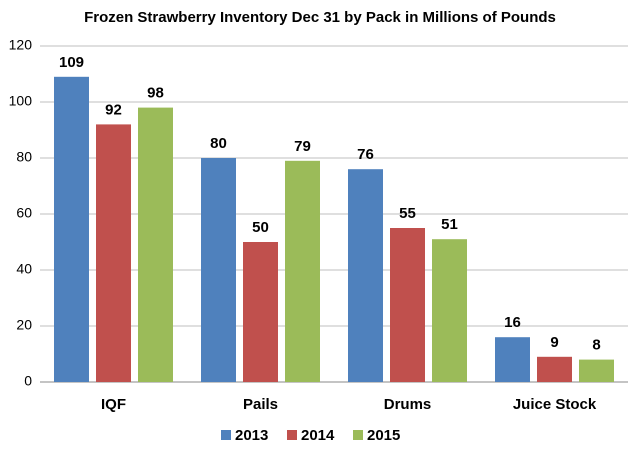  I want to click on y-tick-label: 120, so click(21, 45).